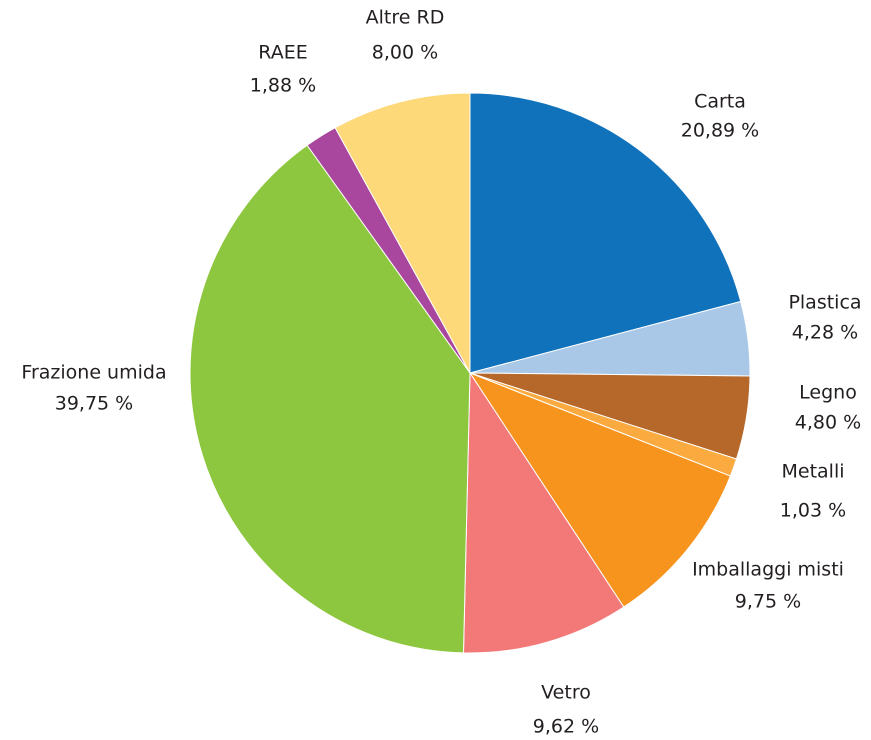 The image size is (871, 740). I want to click on value-label: 1,03 %, so click(813, 511).